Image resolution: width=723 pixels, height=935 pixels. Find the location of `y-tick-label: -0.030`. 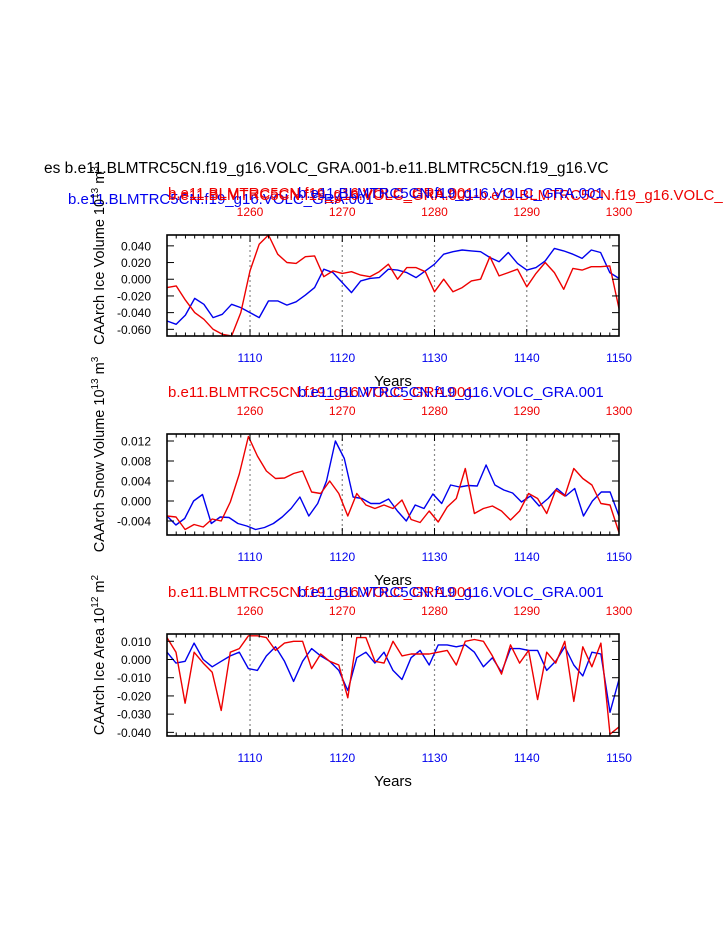

y-tick-label: -0.030 is located at coordinates (134, 715).